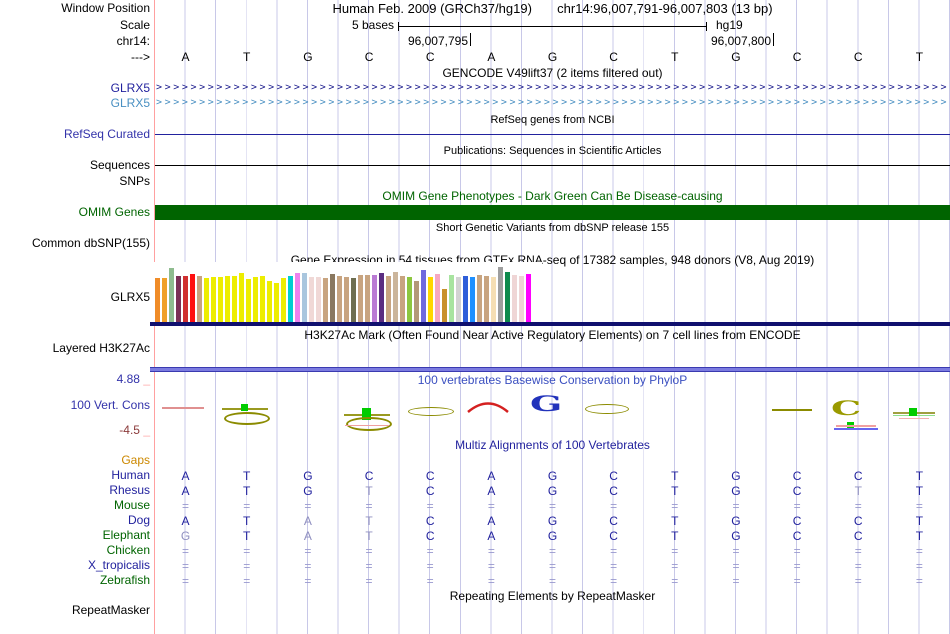  I want to click on species-label-Elephant: Elephant, so click(126, 535).